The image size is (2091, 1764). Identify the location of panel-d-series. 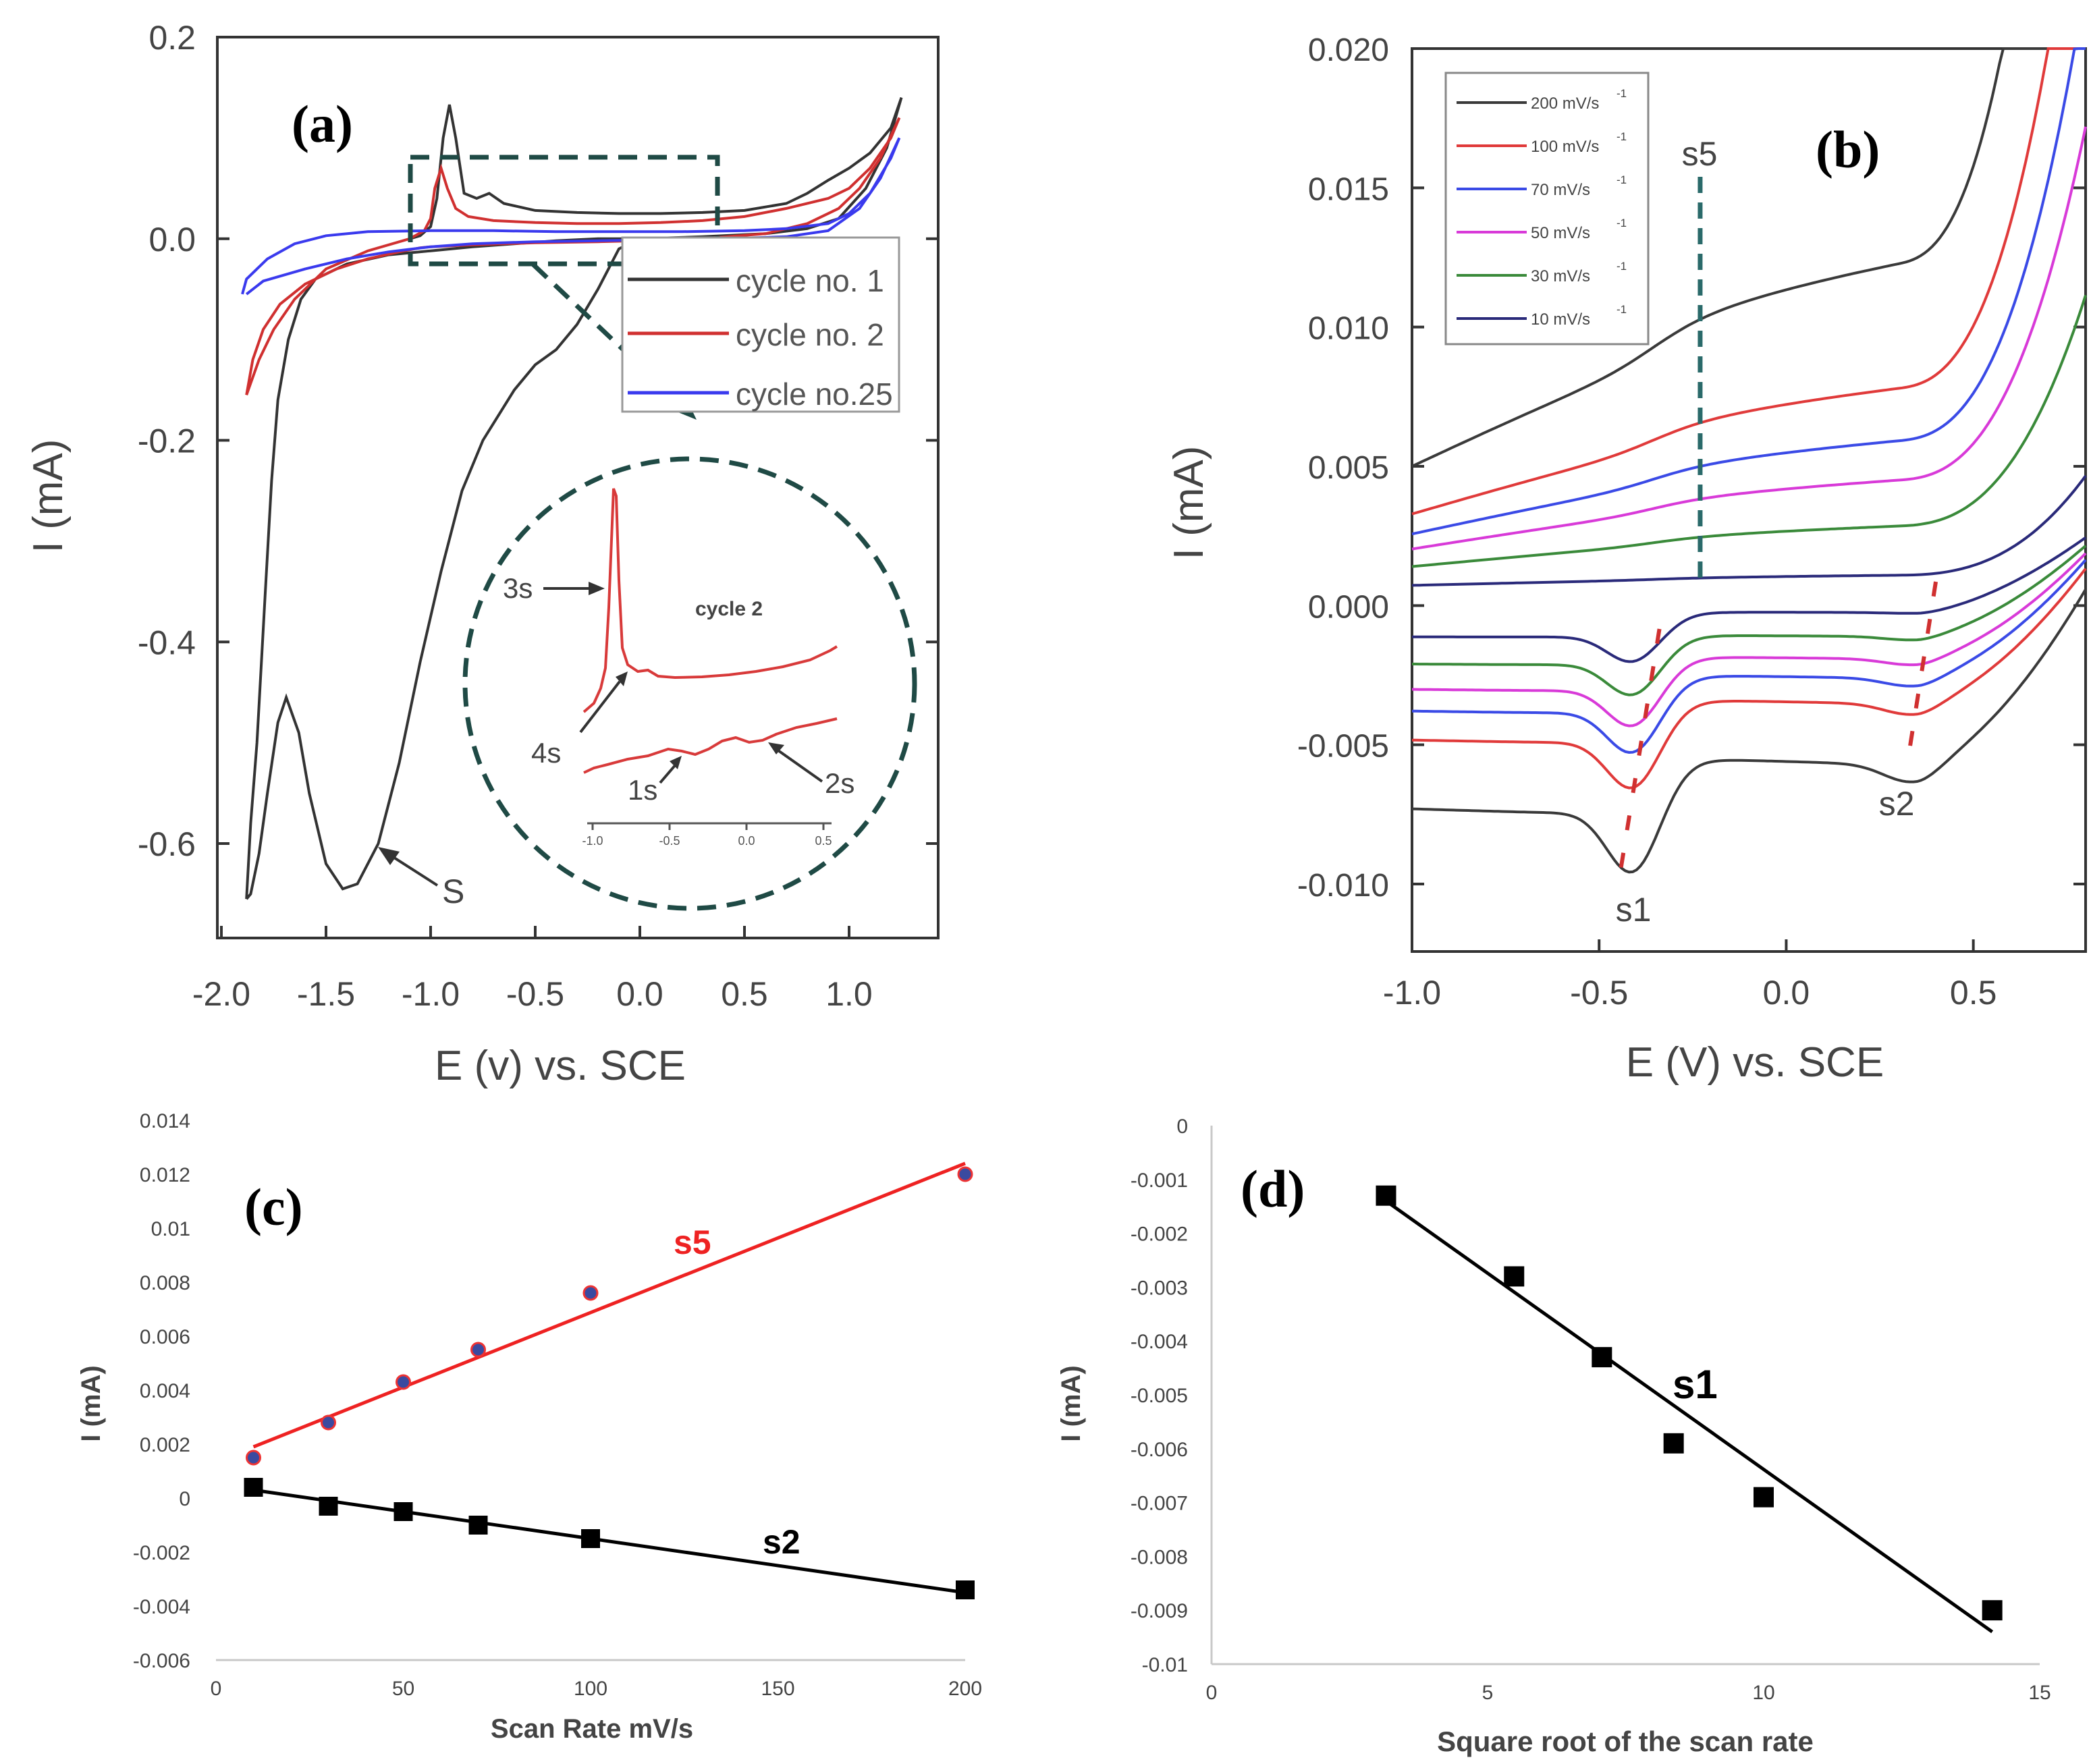
(1689, 1409).